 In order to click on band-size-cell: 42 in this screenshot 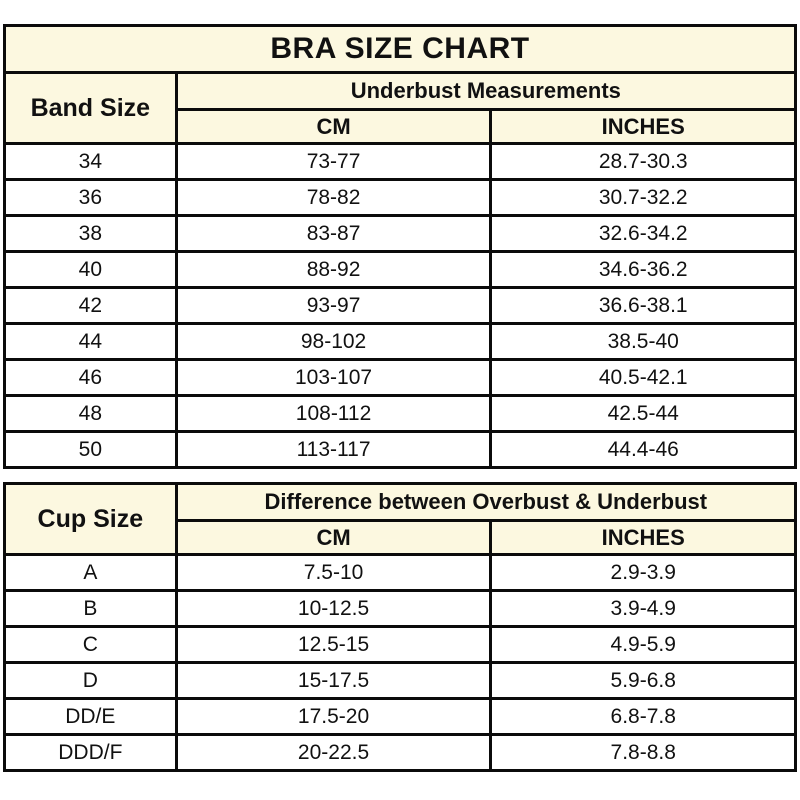, I will do `click(90, 305)`.